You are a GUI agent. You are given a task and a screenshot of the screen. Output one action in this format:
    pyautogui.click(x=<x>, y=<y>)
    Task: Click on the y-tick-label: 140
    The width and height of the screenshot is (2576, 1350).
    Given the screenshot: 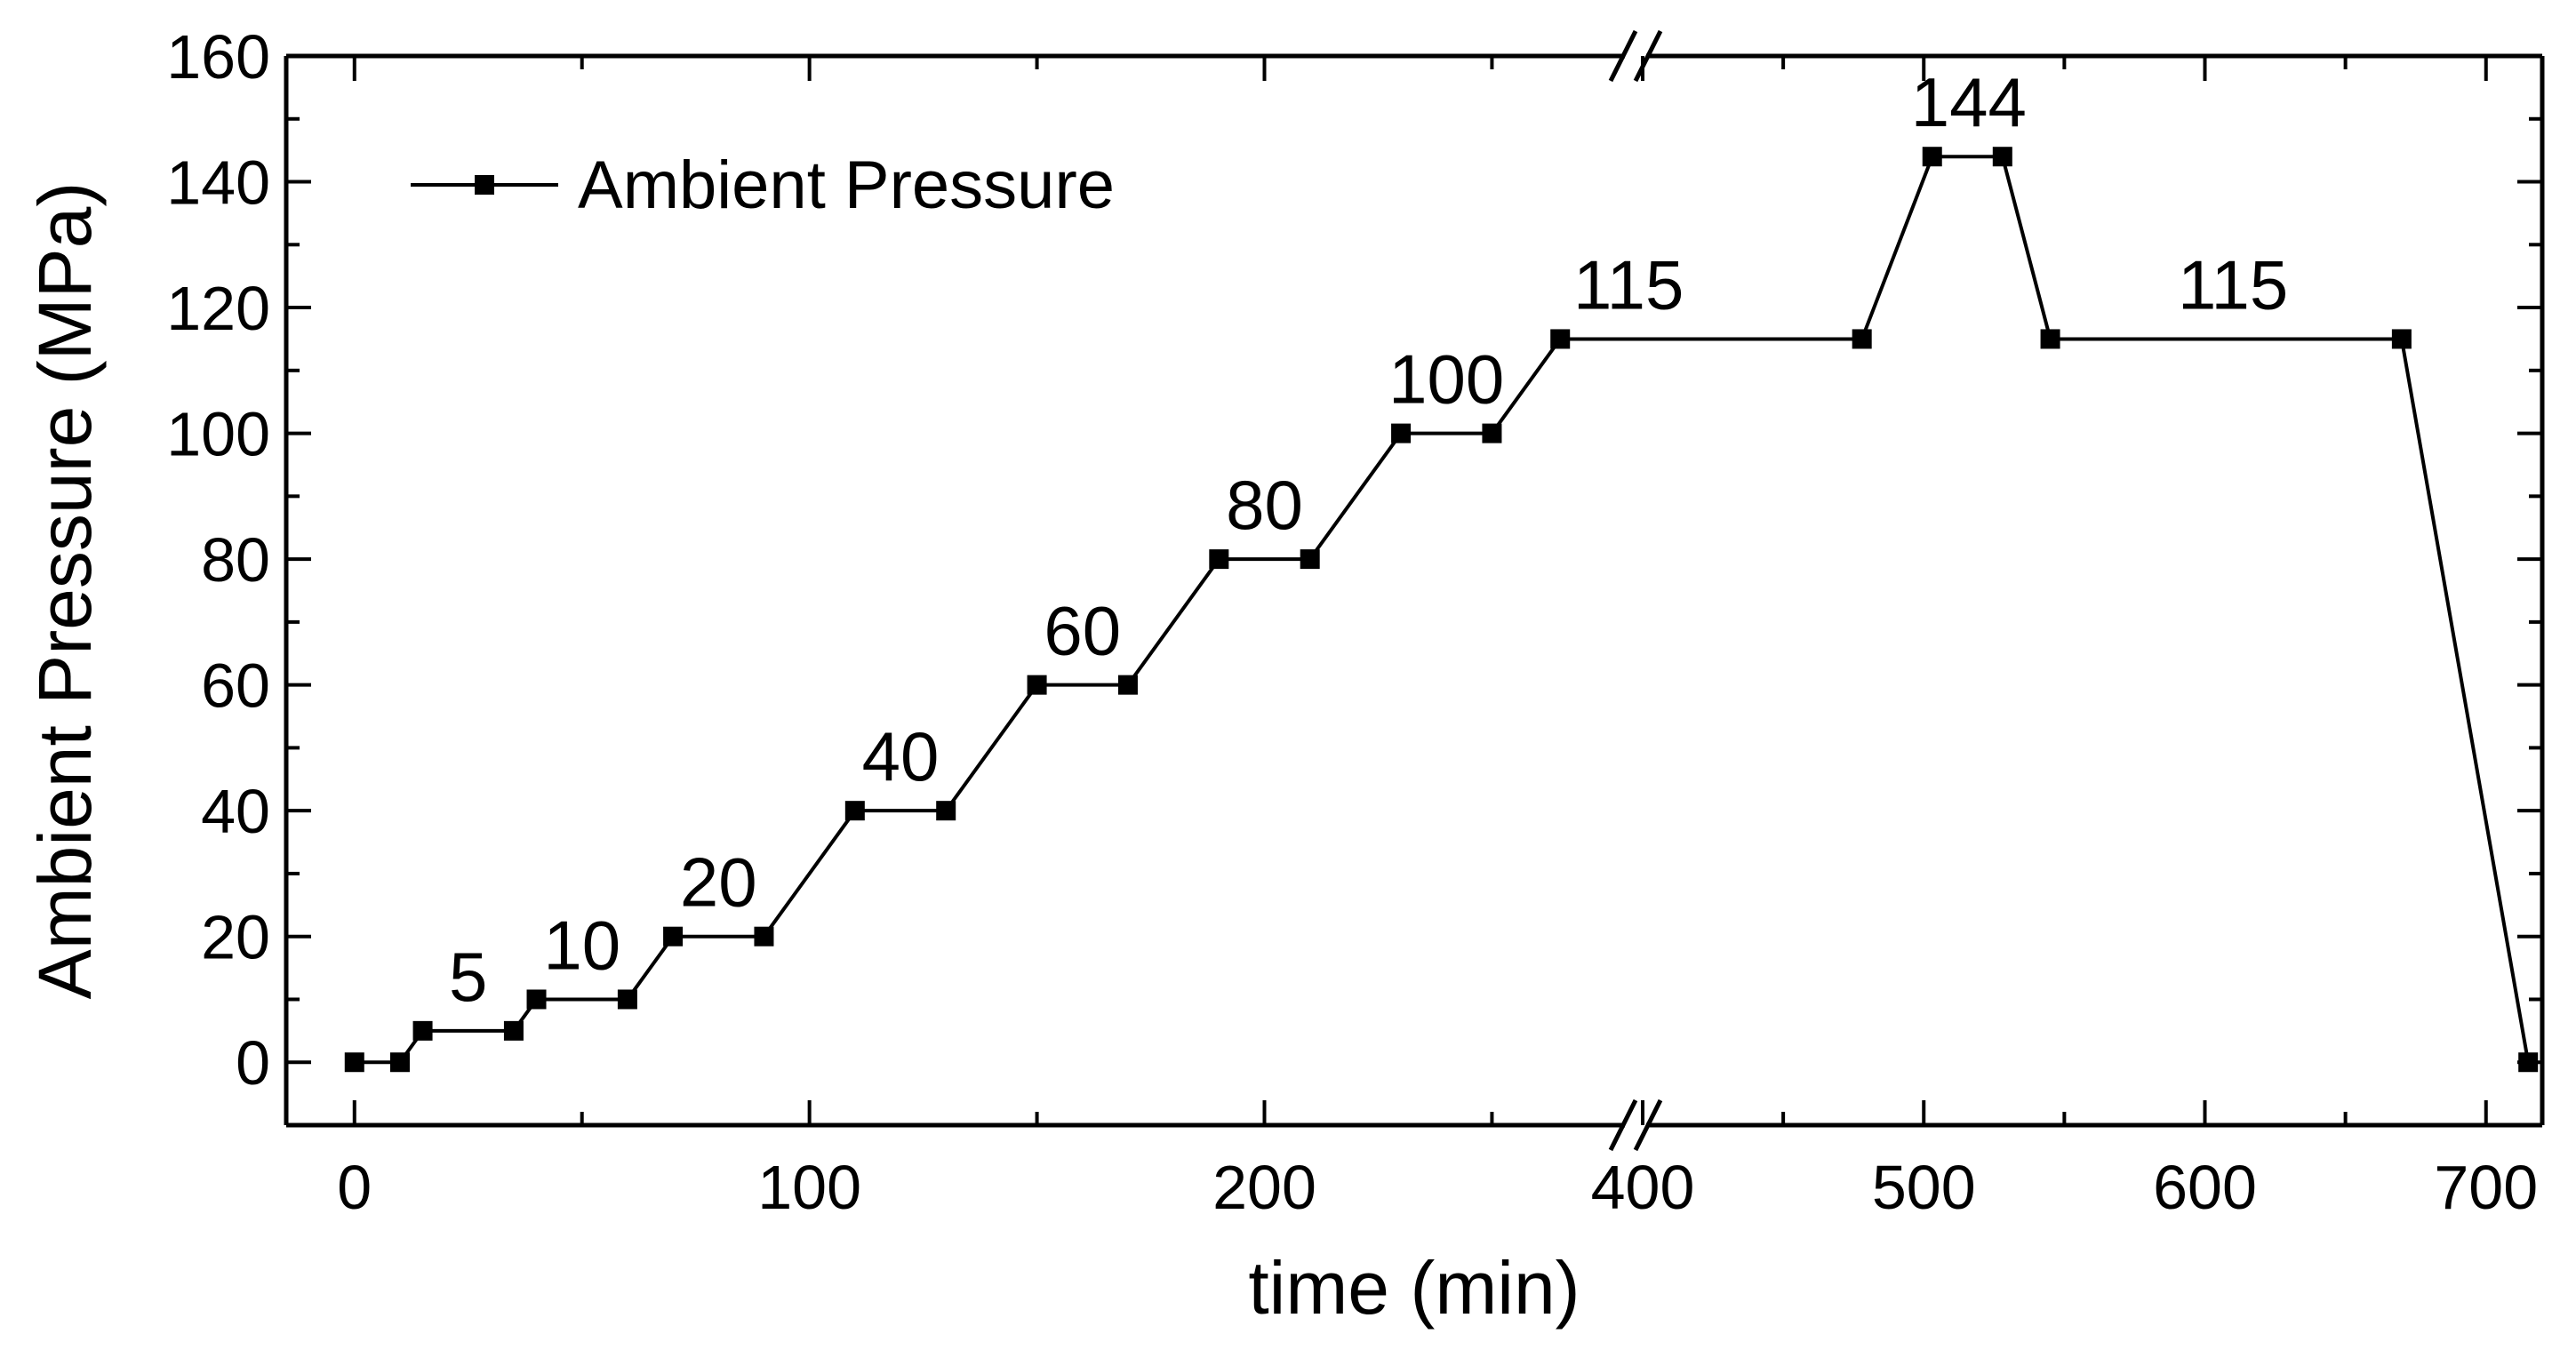 What is the action you would take?
    pyautogui.click(x=218, y=183)
    